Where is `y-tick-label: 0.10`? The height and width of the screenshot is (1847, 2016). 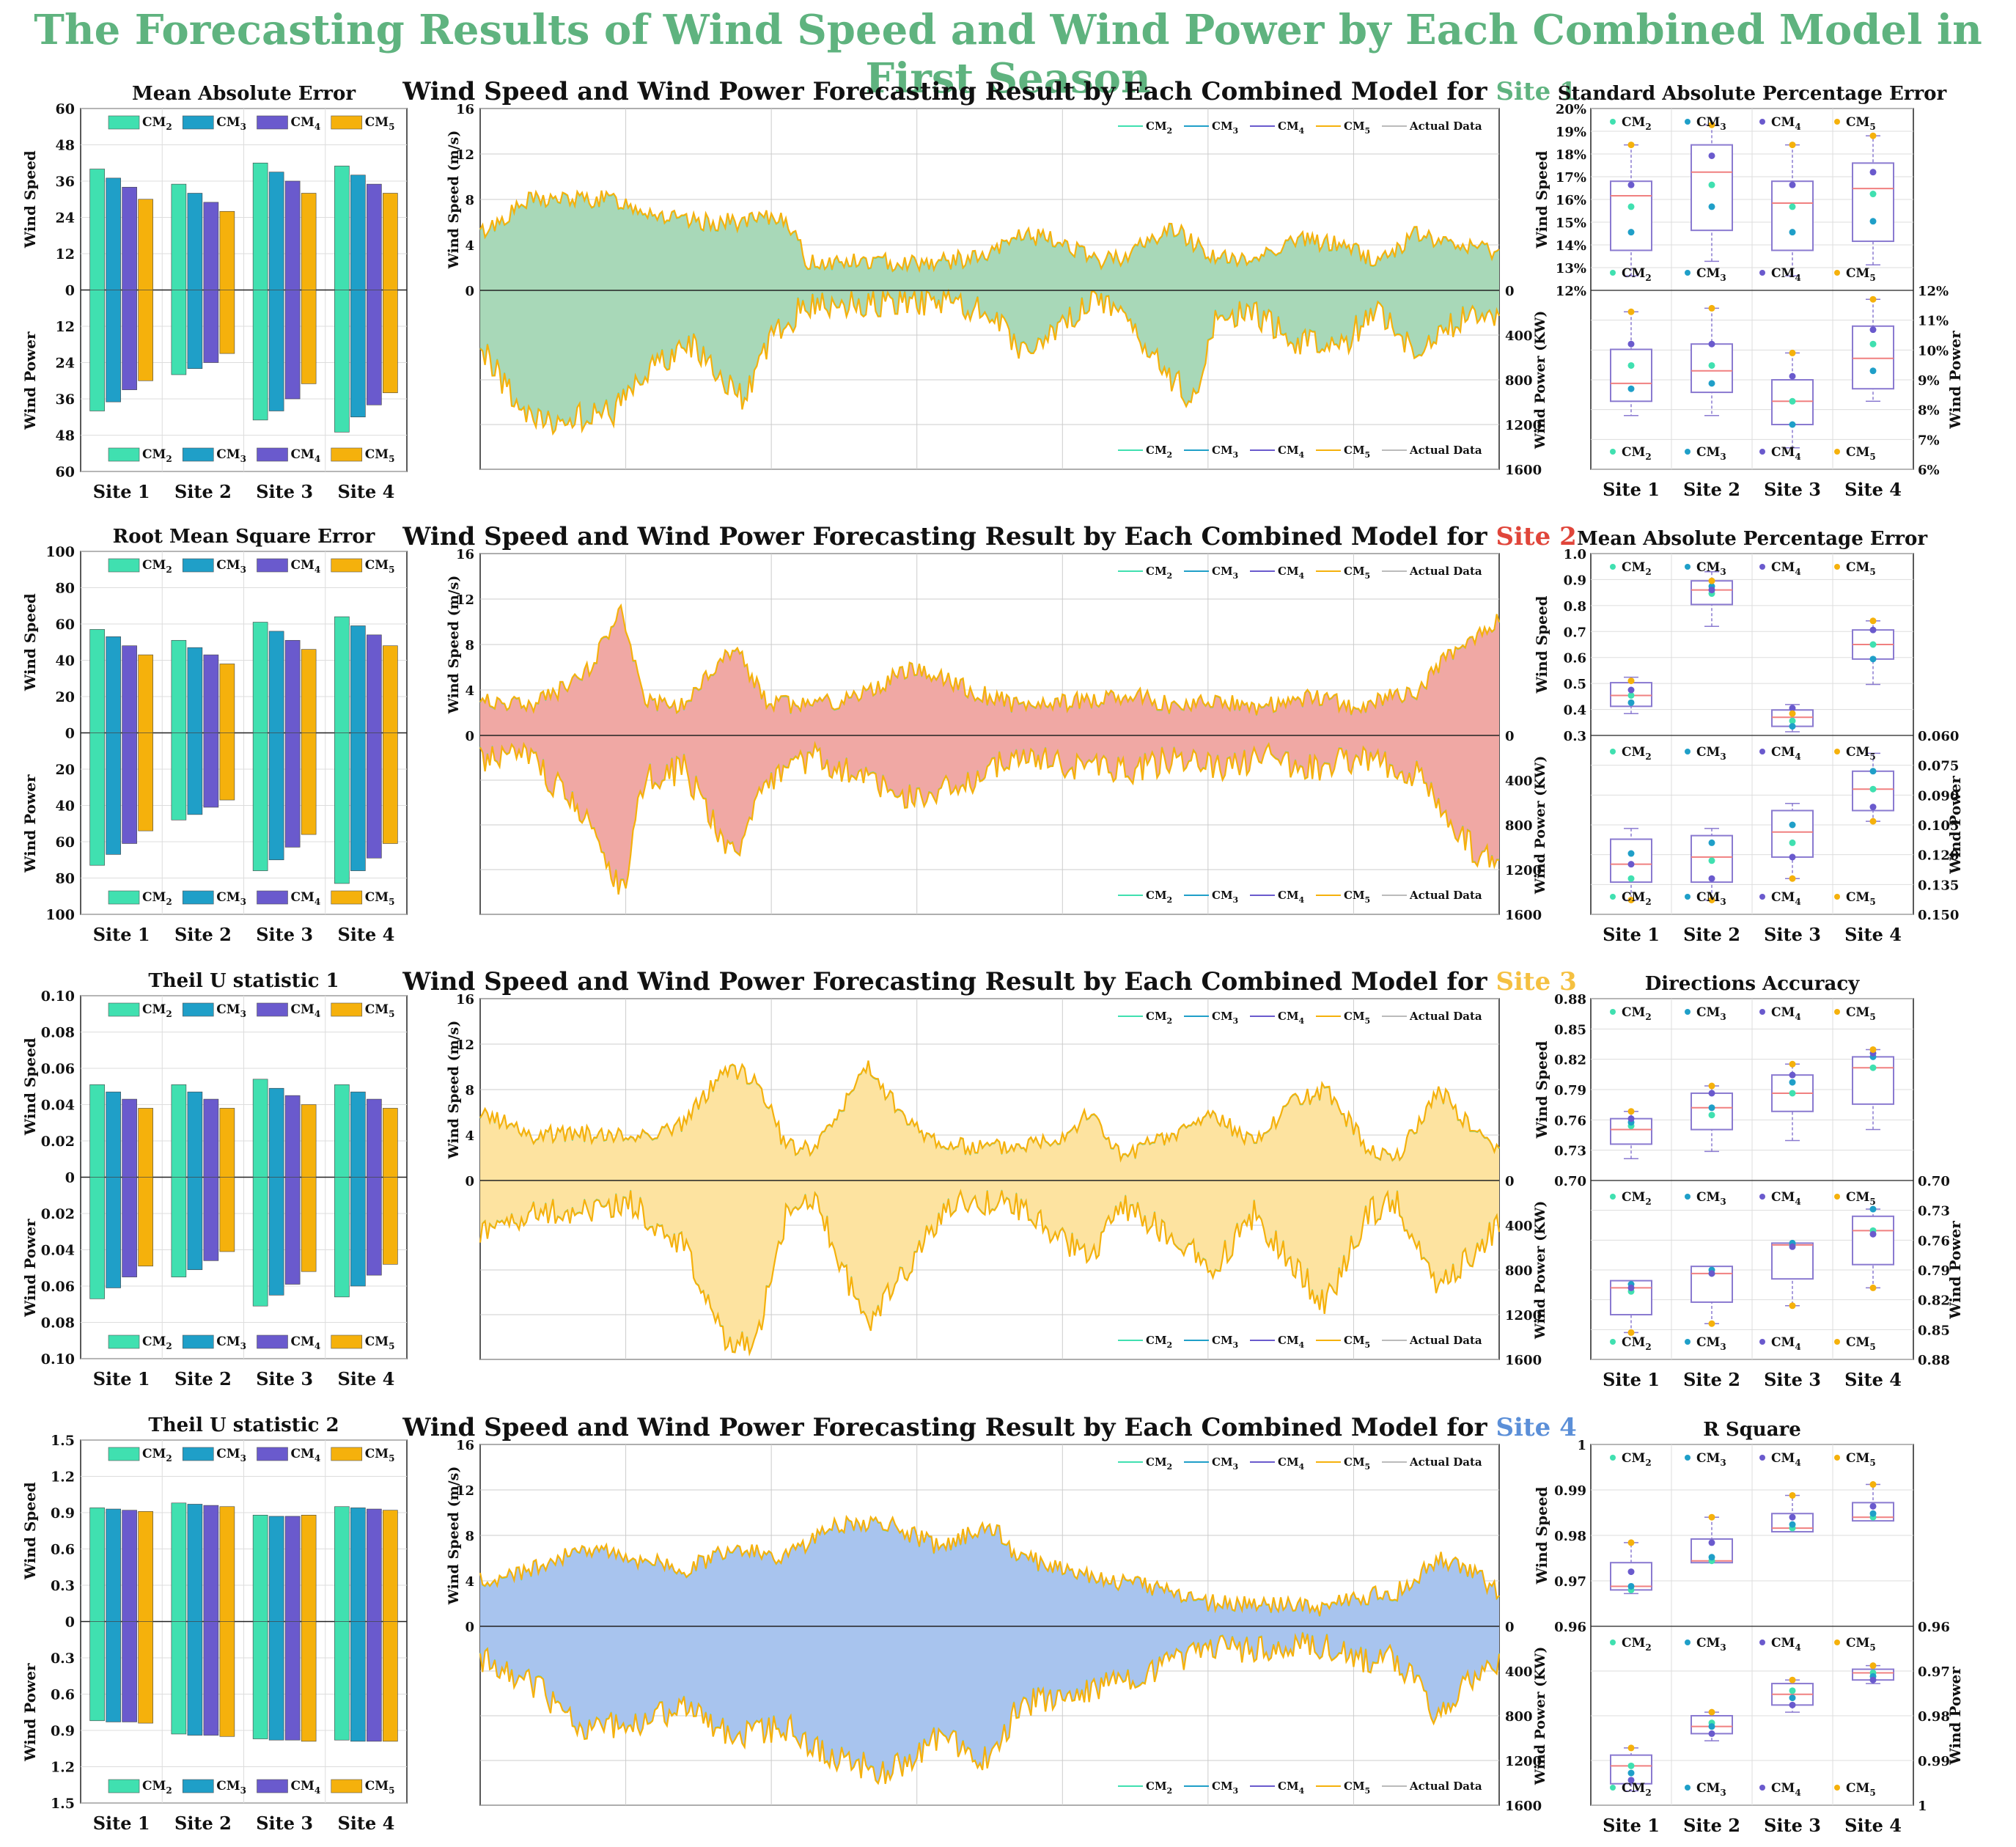 y-tick-label: 0.10 is located at coordinates (58, 1359).